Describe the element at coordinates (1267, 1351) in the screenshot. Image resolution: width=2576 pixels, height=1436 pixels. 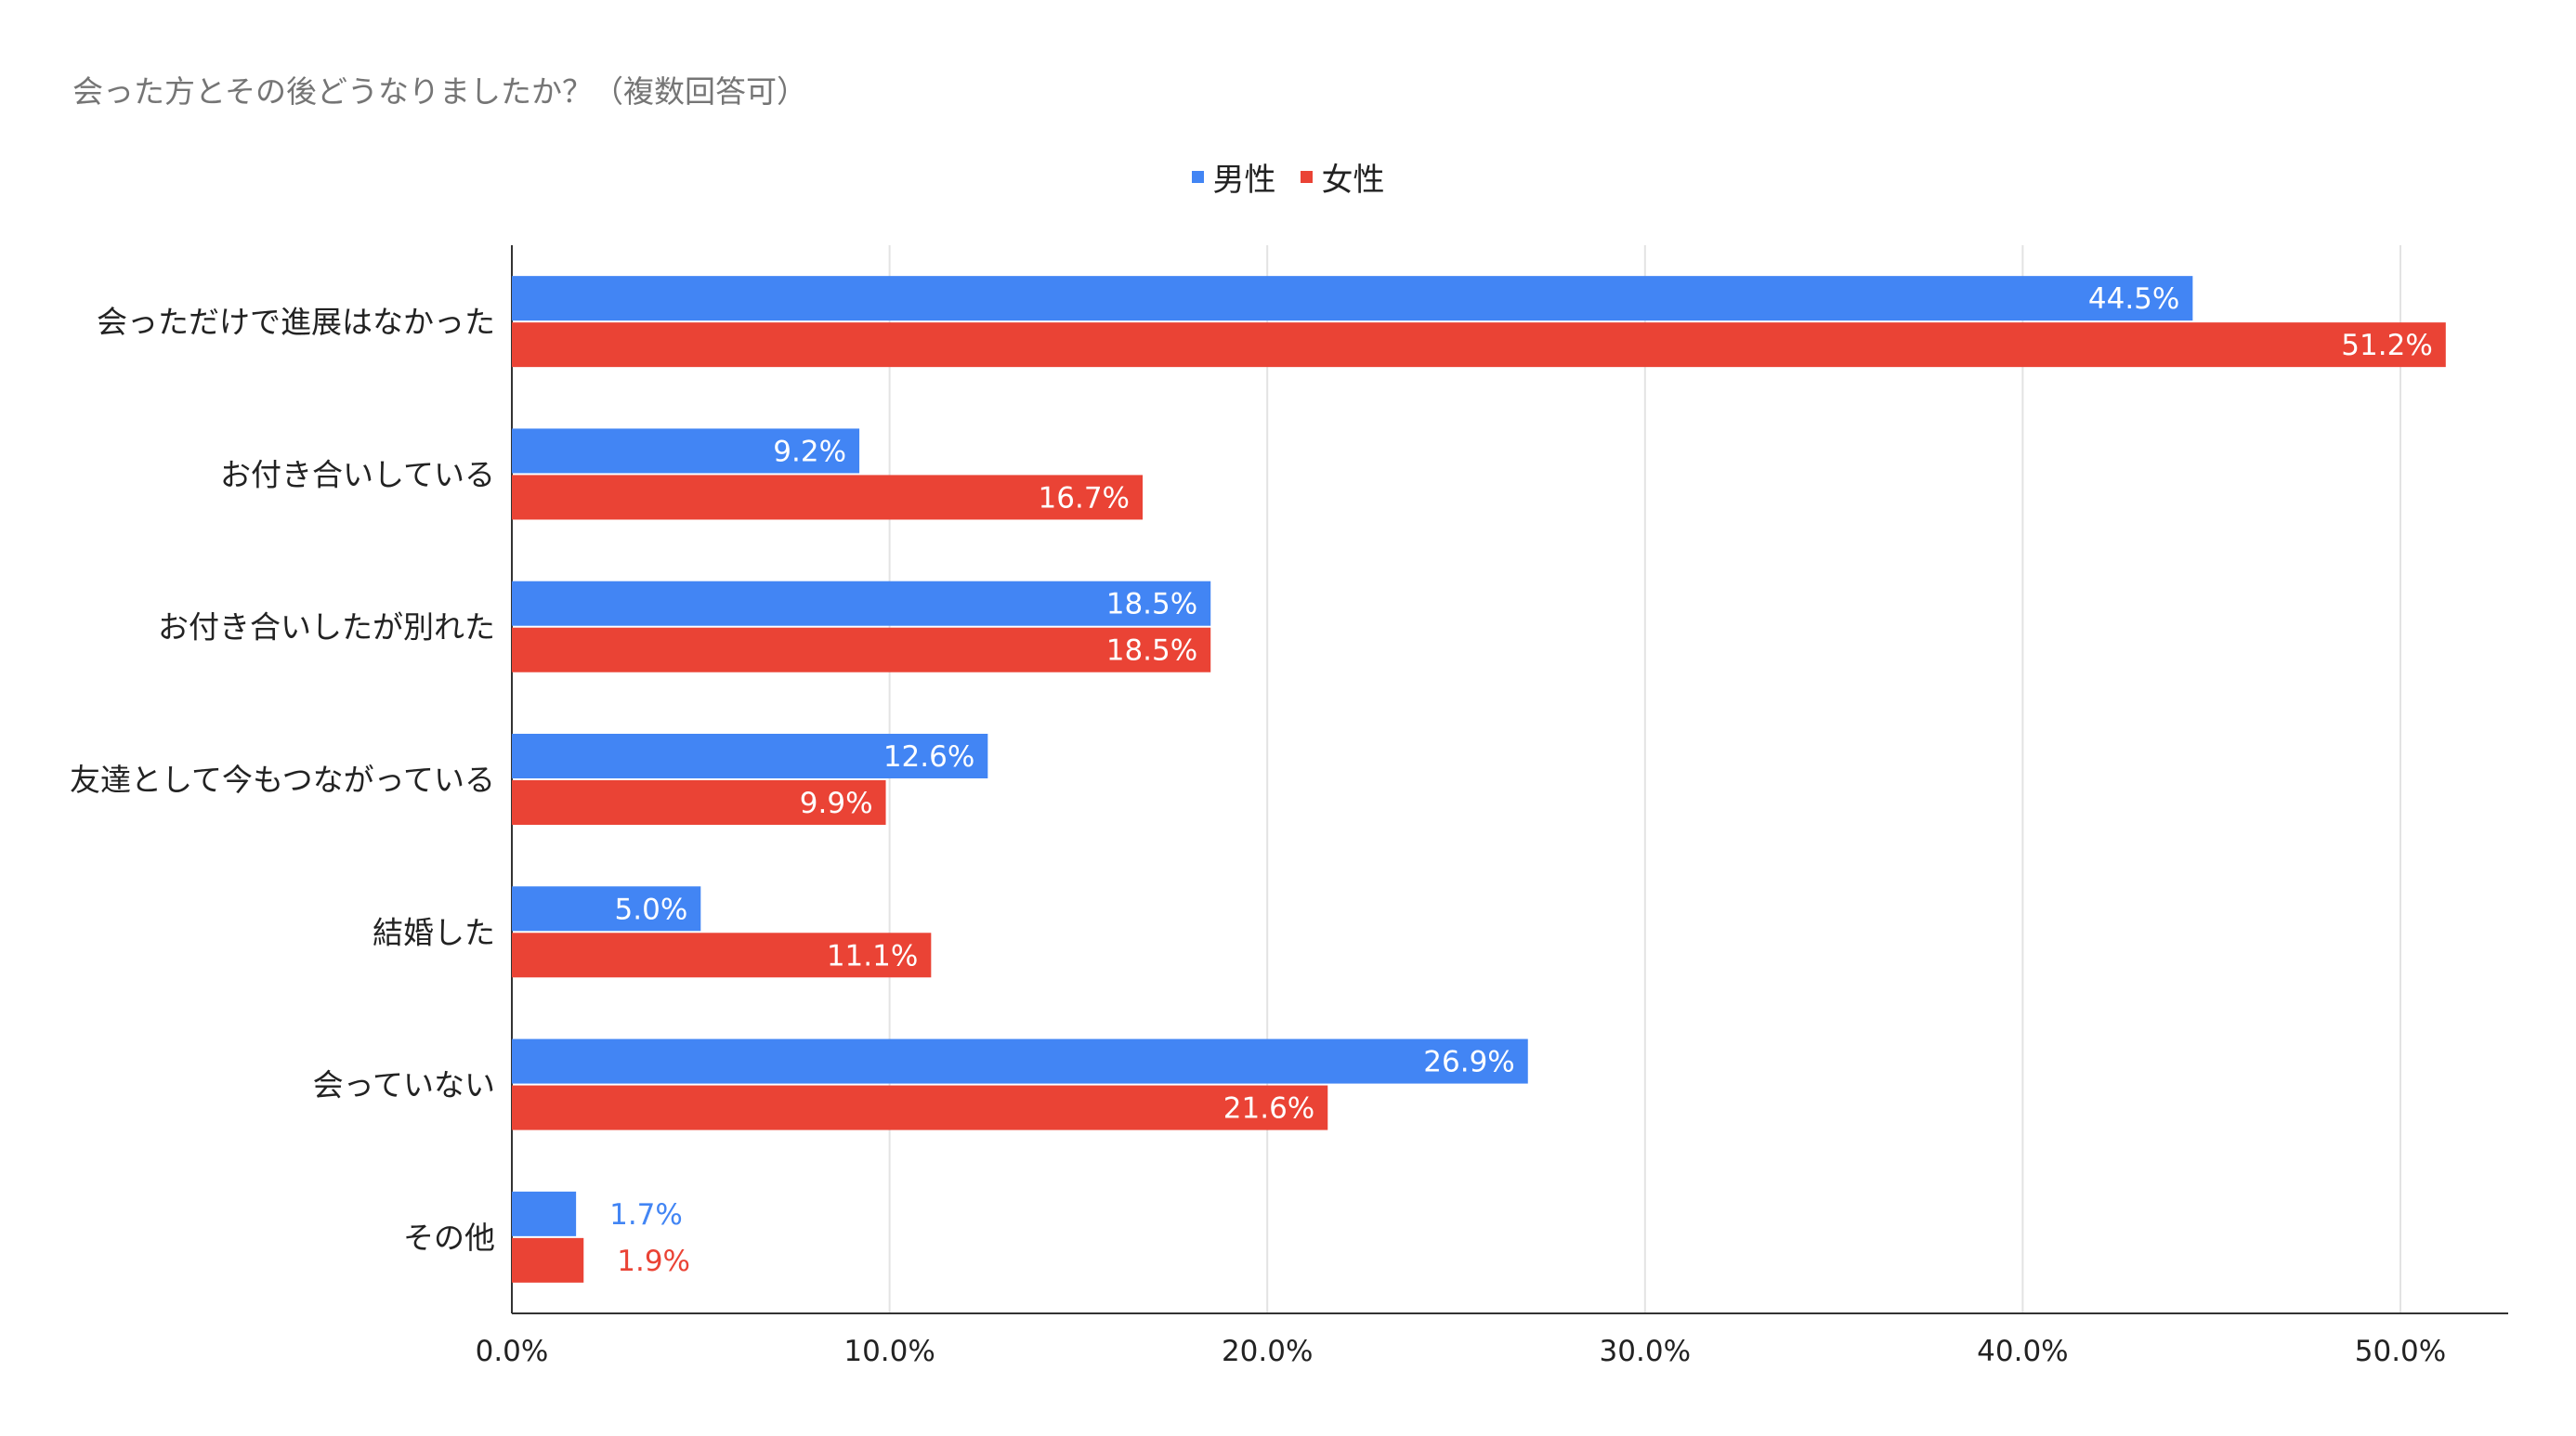
I see `x-tick-label: 20.0%` at that location.